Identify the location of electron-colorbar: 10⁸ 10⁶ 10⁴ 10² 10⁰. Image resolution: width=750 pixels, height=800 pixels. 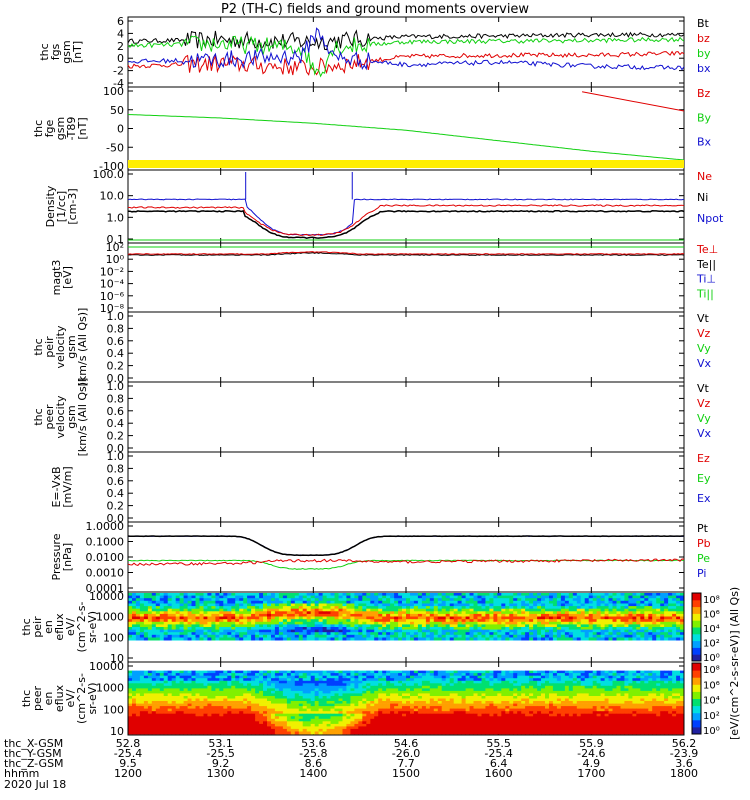
(705, 699).